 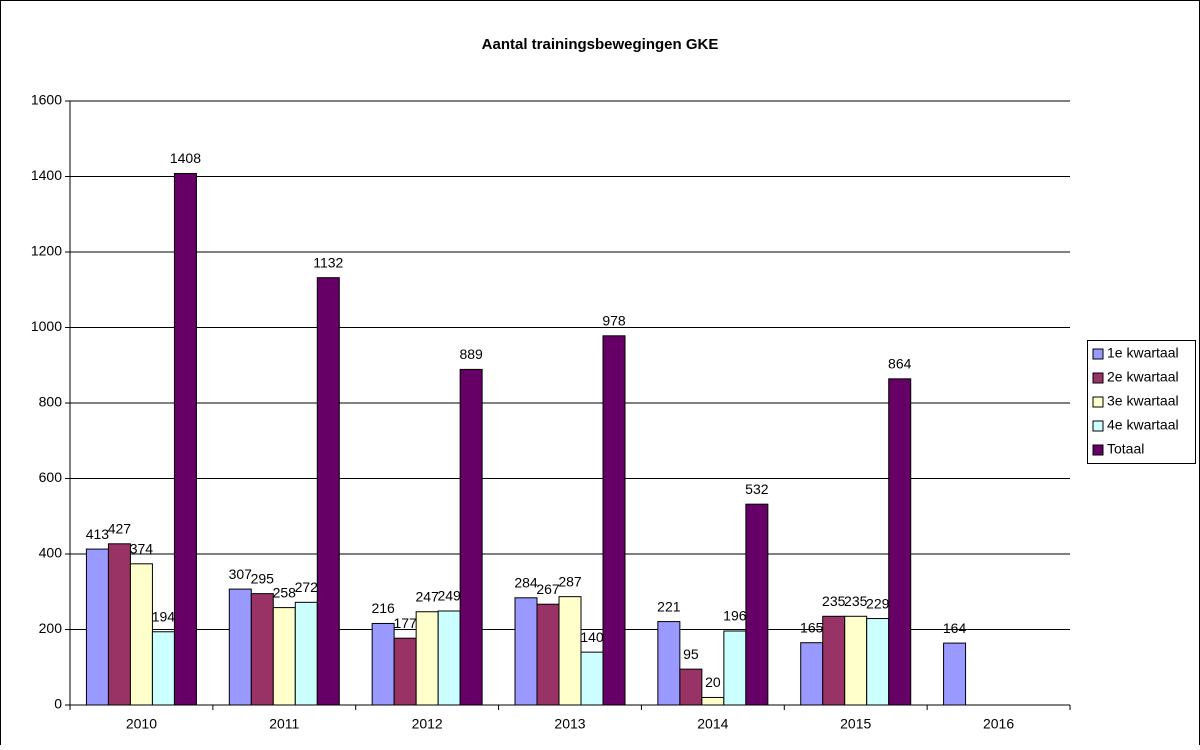 What do you see at coordinates (855, 724) in the screenshot?
I see `x-tick-label: 2015` at bounding box center [855, 724].